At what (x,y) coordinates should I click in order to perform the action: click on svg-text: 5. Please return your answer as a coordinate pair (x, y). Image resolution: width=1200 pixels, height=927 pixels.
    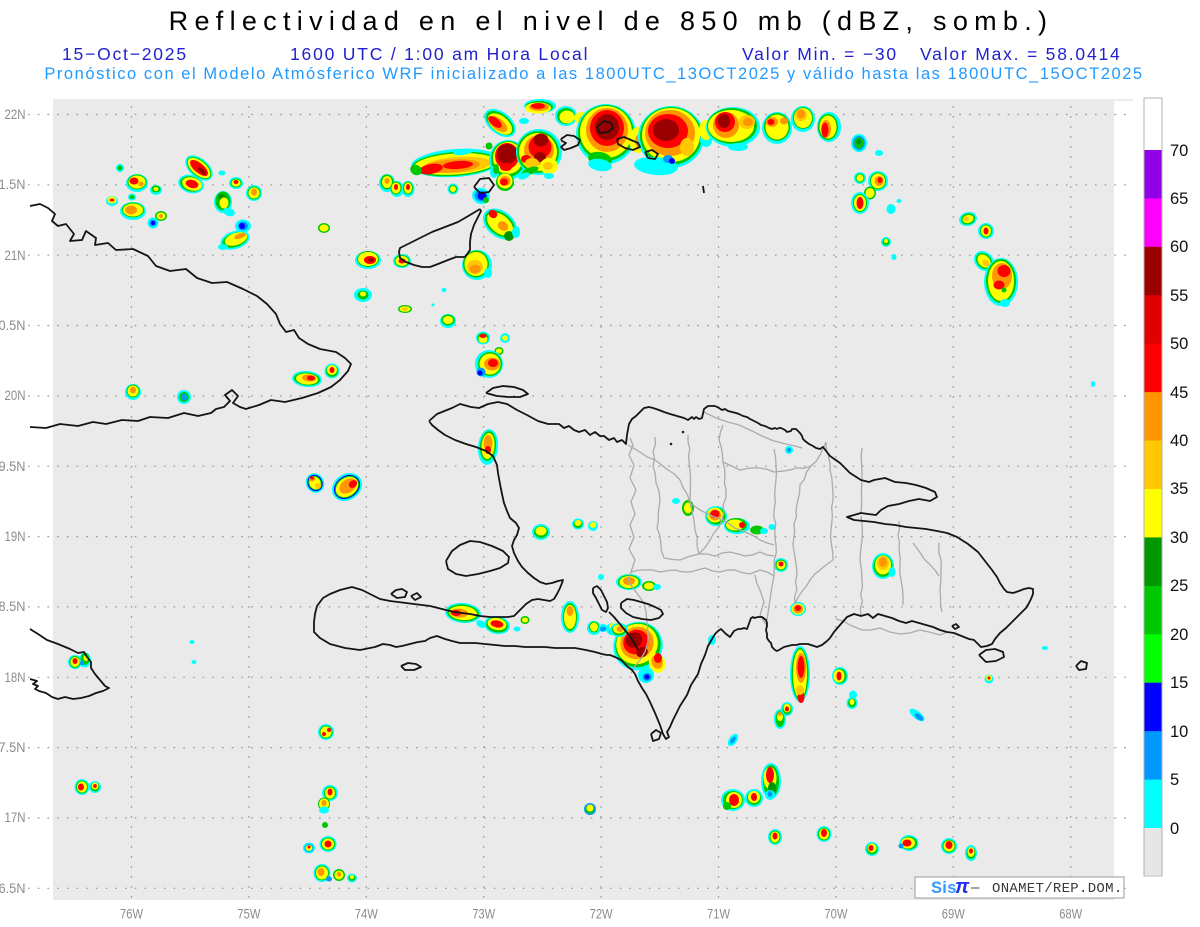
    Looking at the image, I should click on (1174, 780).